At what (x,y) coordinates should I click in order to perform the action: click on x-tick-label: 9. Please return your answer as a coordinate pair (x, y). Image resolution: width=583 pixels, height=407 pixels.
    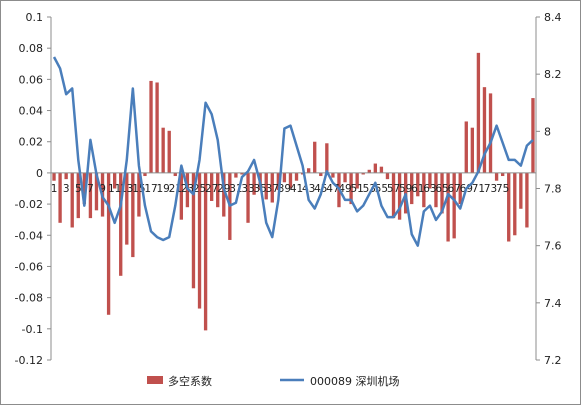
    Looking at the image, I should click on (102, 189).